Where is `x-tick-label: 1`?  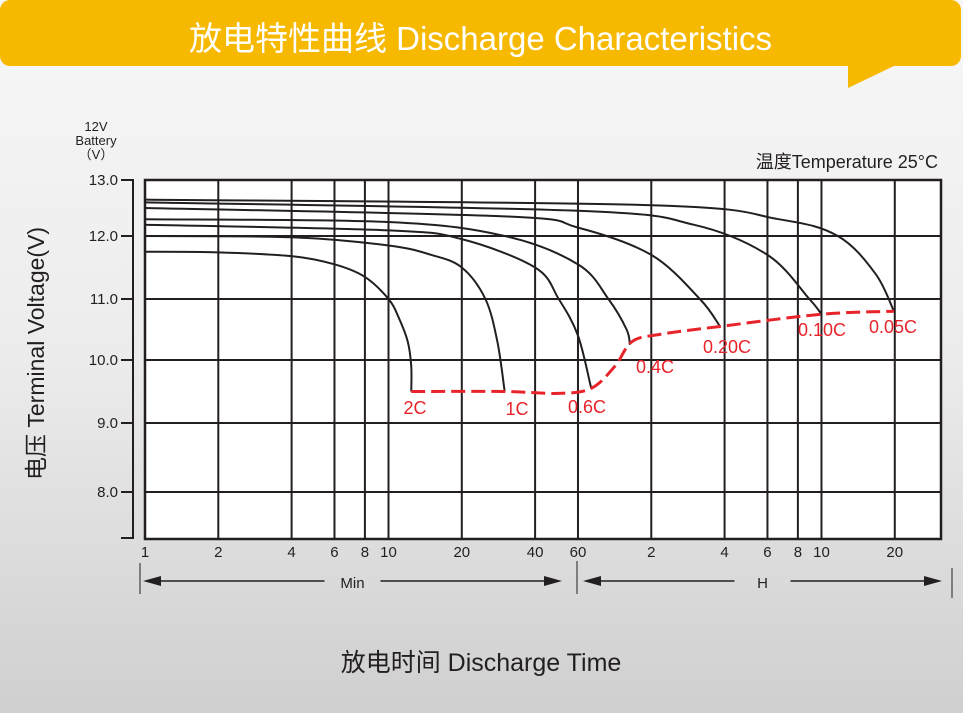
x-tick-label: 1 is located at coordinates (145, 552).